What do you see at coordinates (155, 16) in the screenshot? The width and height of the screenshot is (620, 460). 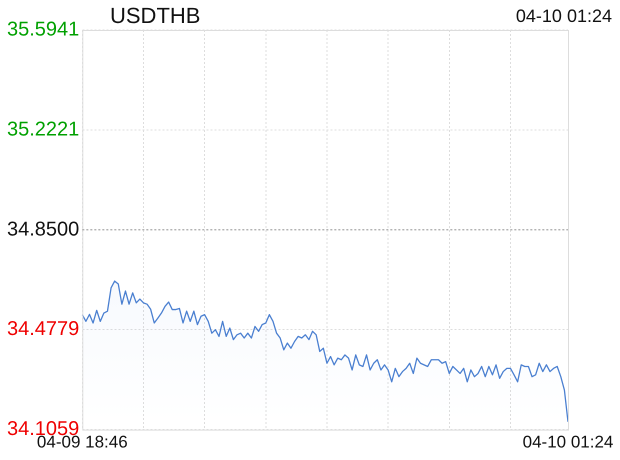 I see `chart-title: USDTHB` at bounding box center [155, 16].